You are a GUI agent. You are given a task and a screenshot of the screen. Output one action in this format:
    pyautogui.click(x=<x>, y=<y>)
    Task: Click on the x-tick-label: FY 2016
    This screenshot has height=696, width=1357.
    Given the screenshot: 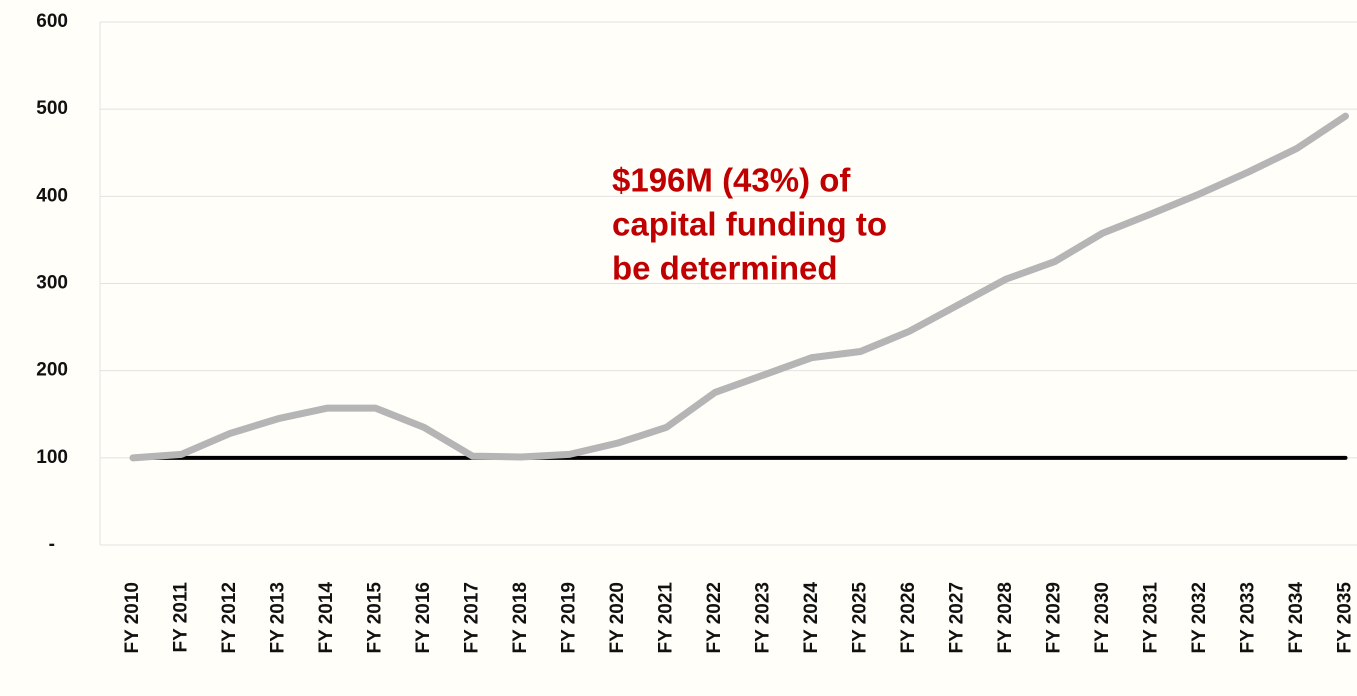 What is the action you would take?
    pyautogui.click(x=423, y=617)
    